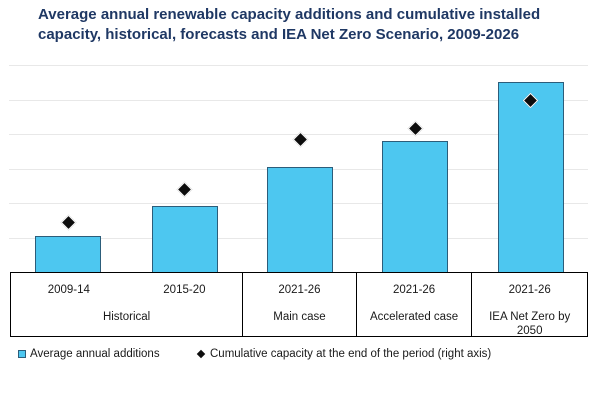 Image resolution: width=600 pixels, height=400 pixels. Describe the element at coordinates (415, 304) in the screenshot. I see `axis-group-cell: 2021-26 Accelerated case` at that location.